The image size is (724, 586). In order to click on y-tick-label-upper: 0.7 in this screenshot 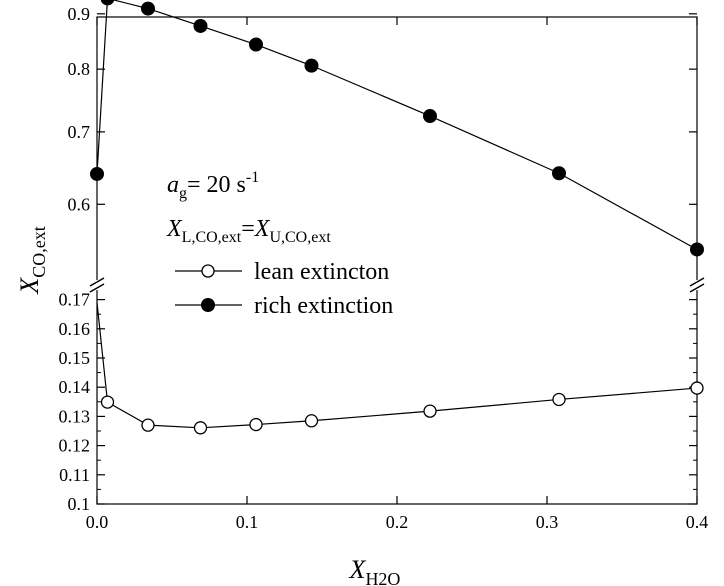, I will do `click(79, 132)`.